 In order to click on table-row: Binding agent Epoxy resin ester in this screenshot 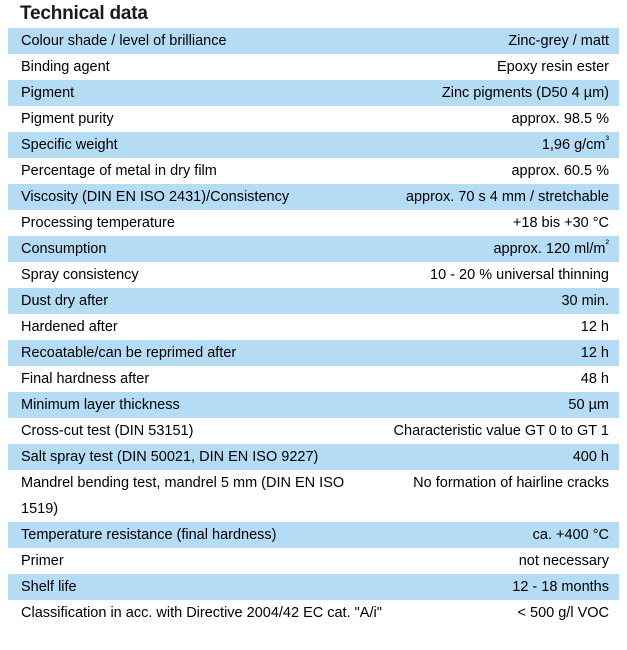, I will do `click(313, 67)`.